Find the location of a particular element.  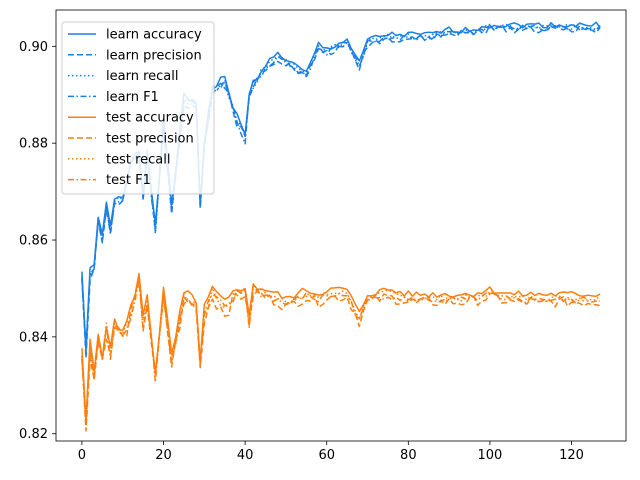

legend-label: learn F1 is located at coordinates (132, 97).